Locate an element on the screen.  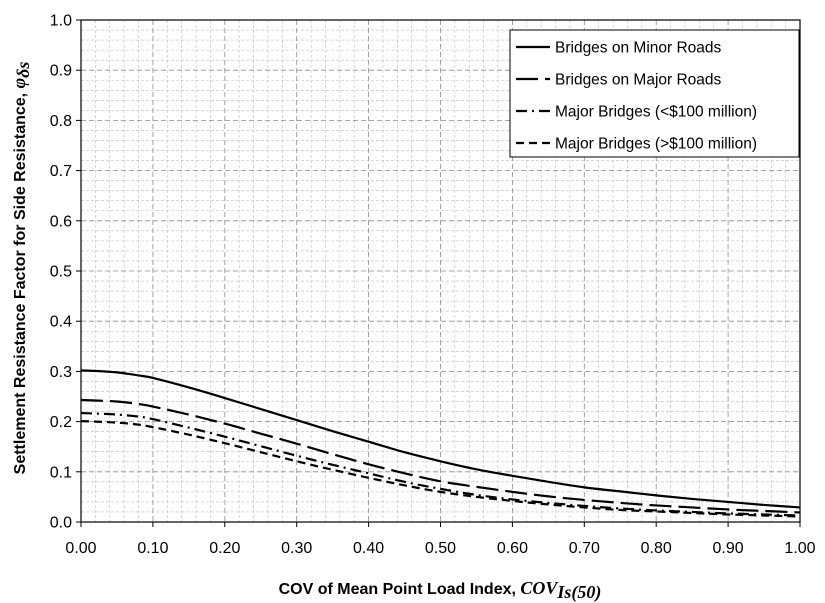
x-tick-label: 0.00 is located at coordinates (80, 548).